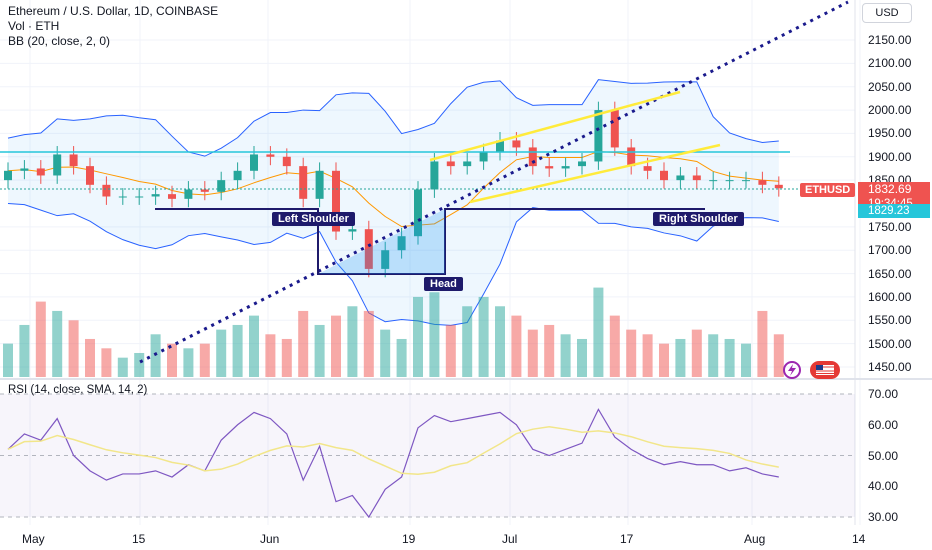 This screenshot has width=932, height=550. I want to click on date-tick: 17, so click(627, 539).